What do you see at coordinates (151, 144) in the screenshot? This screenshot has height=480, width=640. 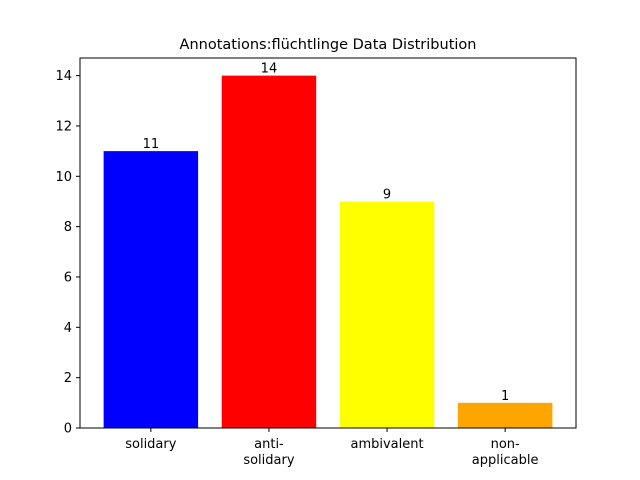 I see `data-label-0: 11` at bounding box center [151, 144].